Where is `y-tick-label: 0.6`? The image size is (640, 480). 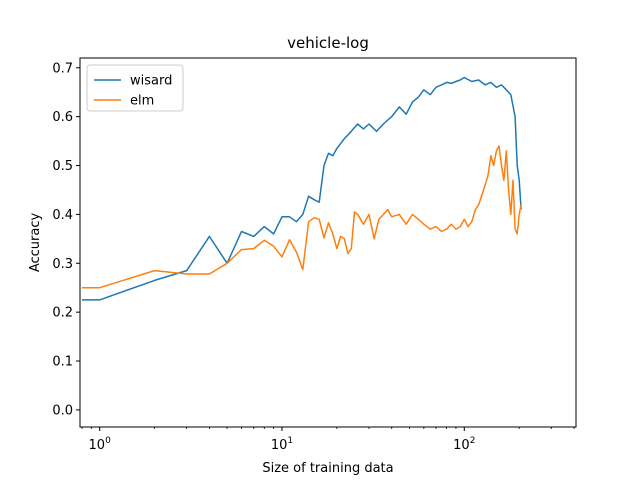
y-tick-label: 0.6 is located at coordinates (62, 117).